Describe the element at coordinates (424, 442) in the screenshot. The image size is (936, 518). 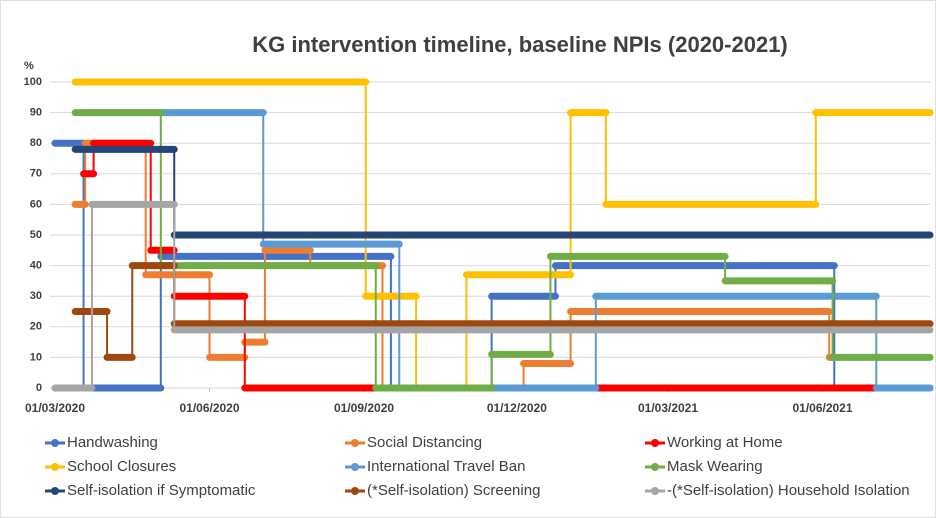
I see `legend-label: Social Distancing` at that location.